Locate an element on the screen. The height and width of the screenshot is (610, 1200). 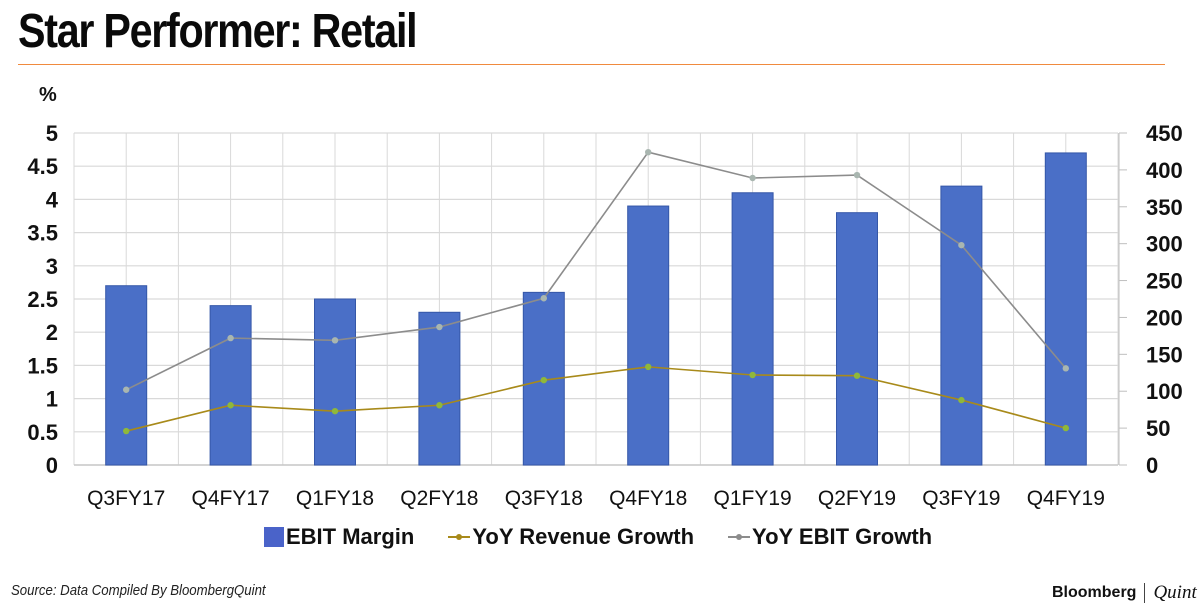
legend-label: YoY EBIT Growth is located at coordinates (842, 536).